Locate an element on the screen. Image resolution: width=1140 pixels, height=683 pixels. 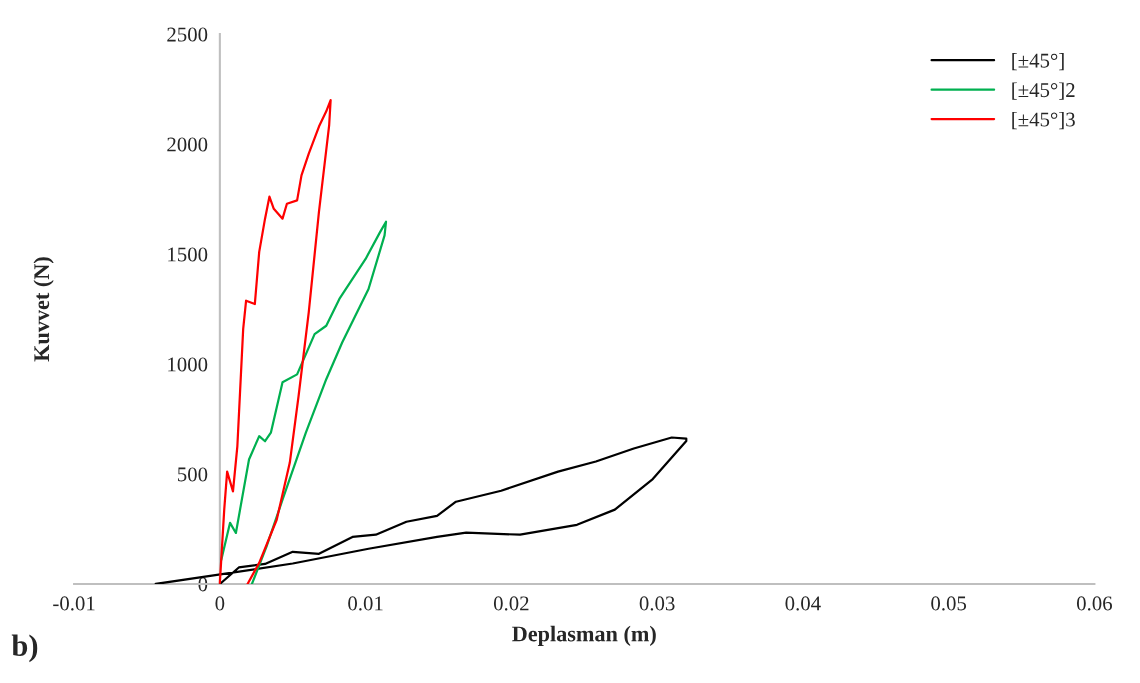
text: b) is located at coordinates (24, 648).